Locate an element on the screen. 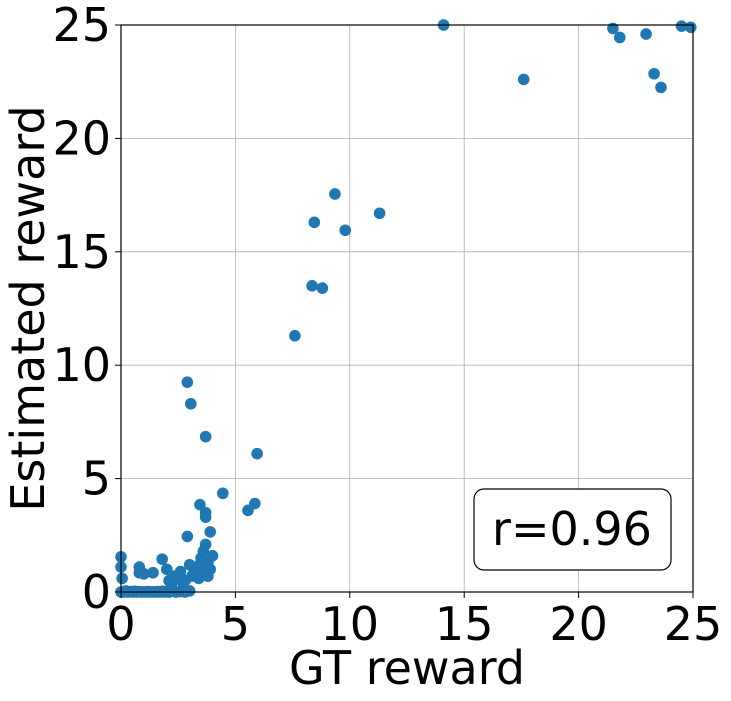 The image size is (731, 701). annotation-text: r=0.96 is located at coordinates (572, 529).